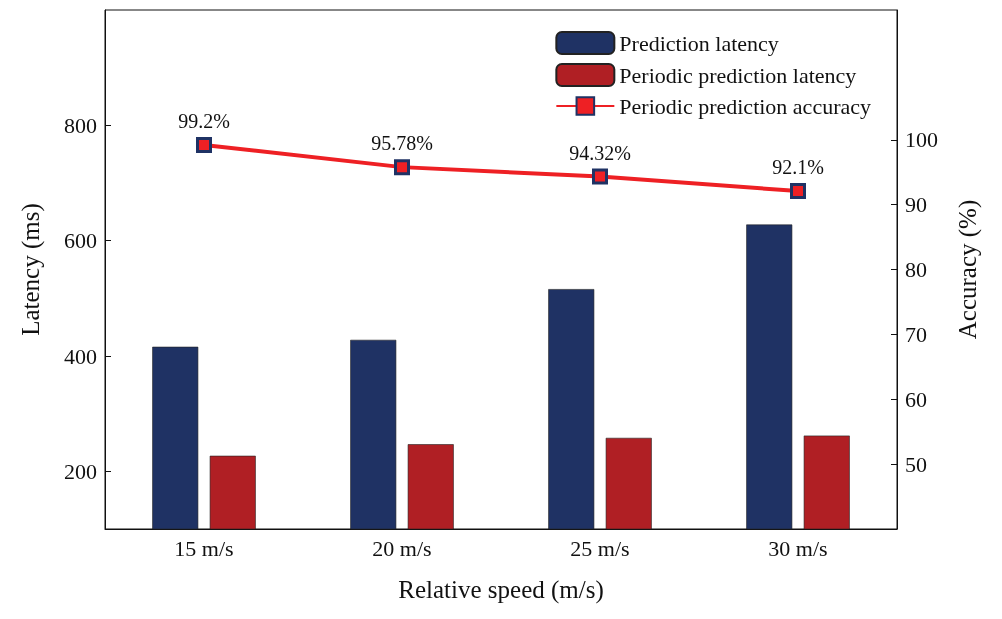  What do you see at coordinates (916, 334) in the screenshot?
I see `y2-tick-label: 70` at bounding box center [916, 334].